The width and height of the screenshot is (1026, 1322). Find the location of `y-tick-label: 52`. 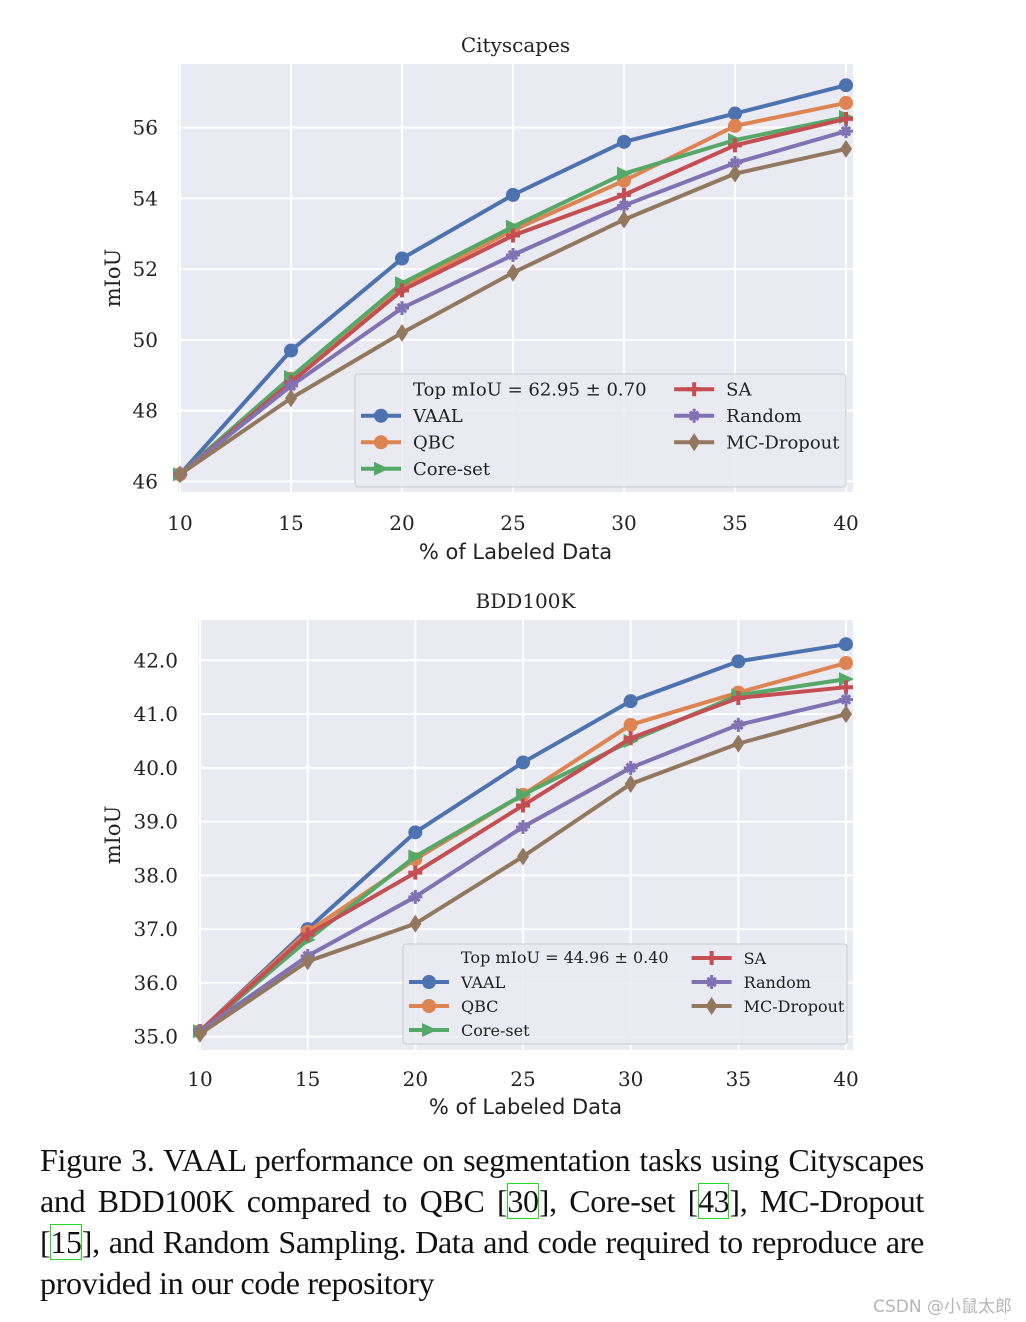

y-tick-label: 52 is located at coordinates (145, 269).